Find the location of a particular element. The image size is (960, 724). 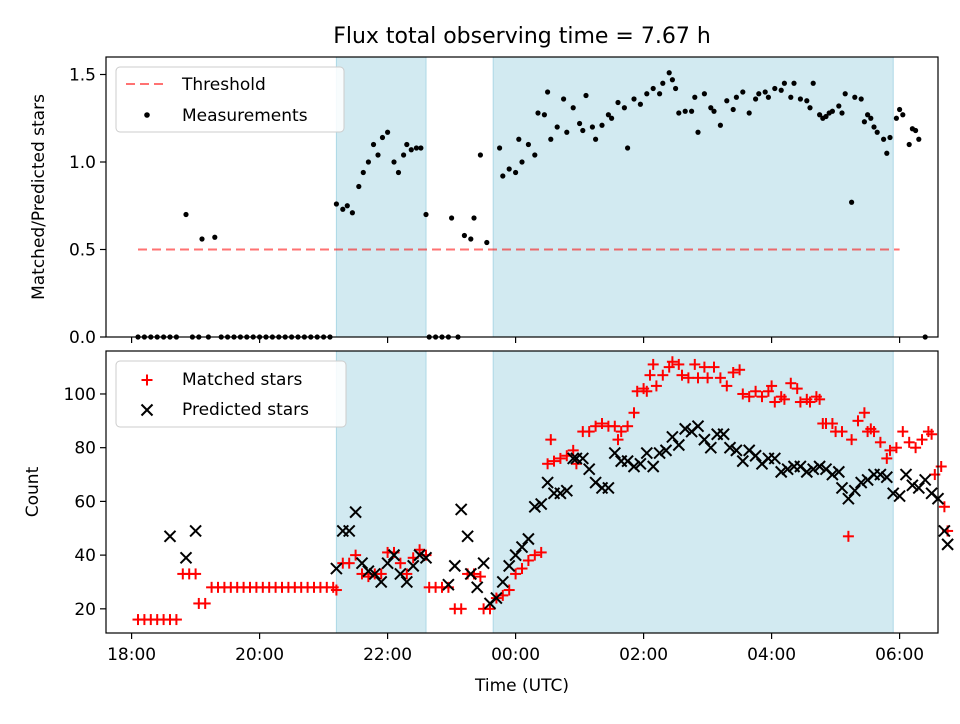

counts-legend: Matched stars Predicted stars is located at coordinates (231, 394).